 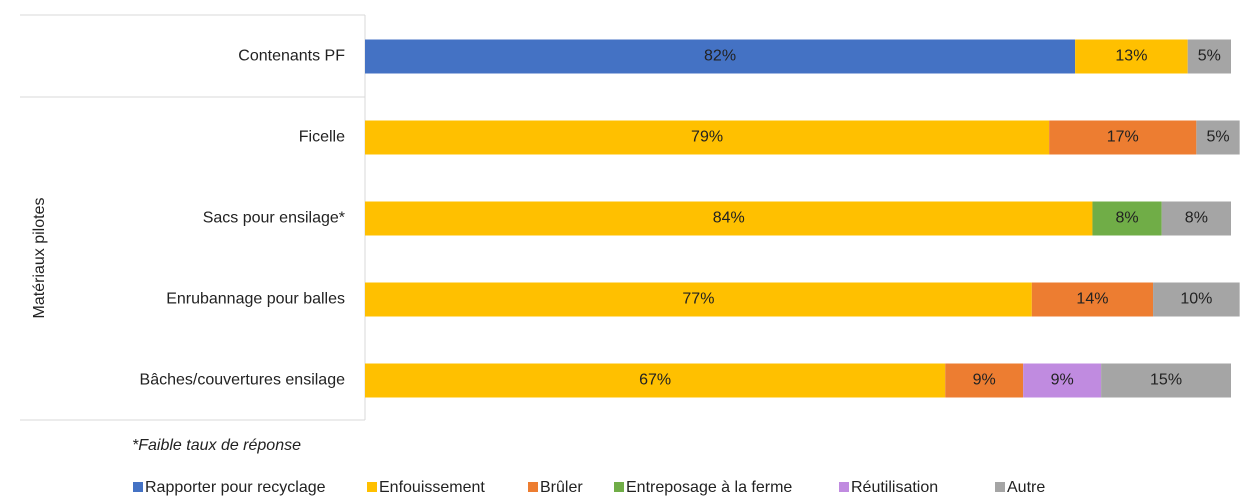 I want to click on data-label: 14%, so click(x=1092, y=299).